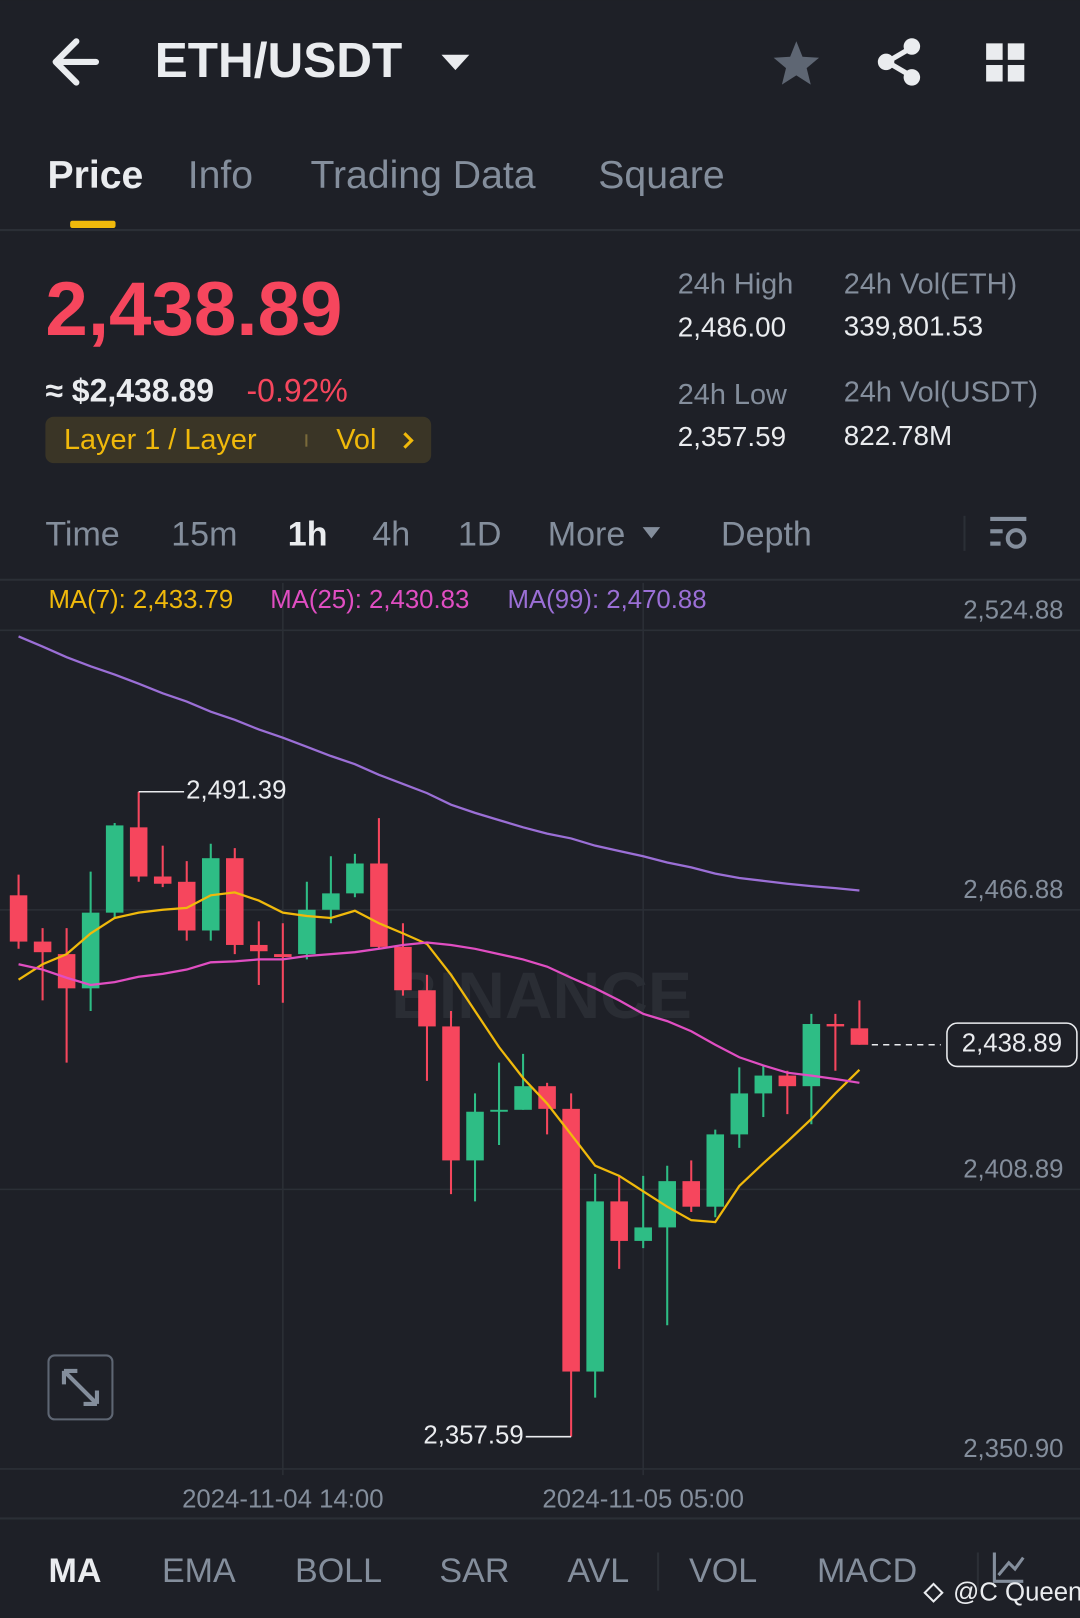 Image resolution: width=1080 pixels, height=1618 pixels. I want to click on stat-value: 2,357.59, so click(732, 436).